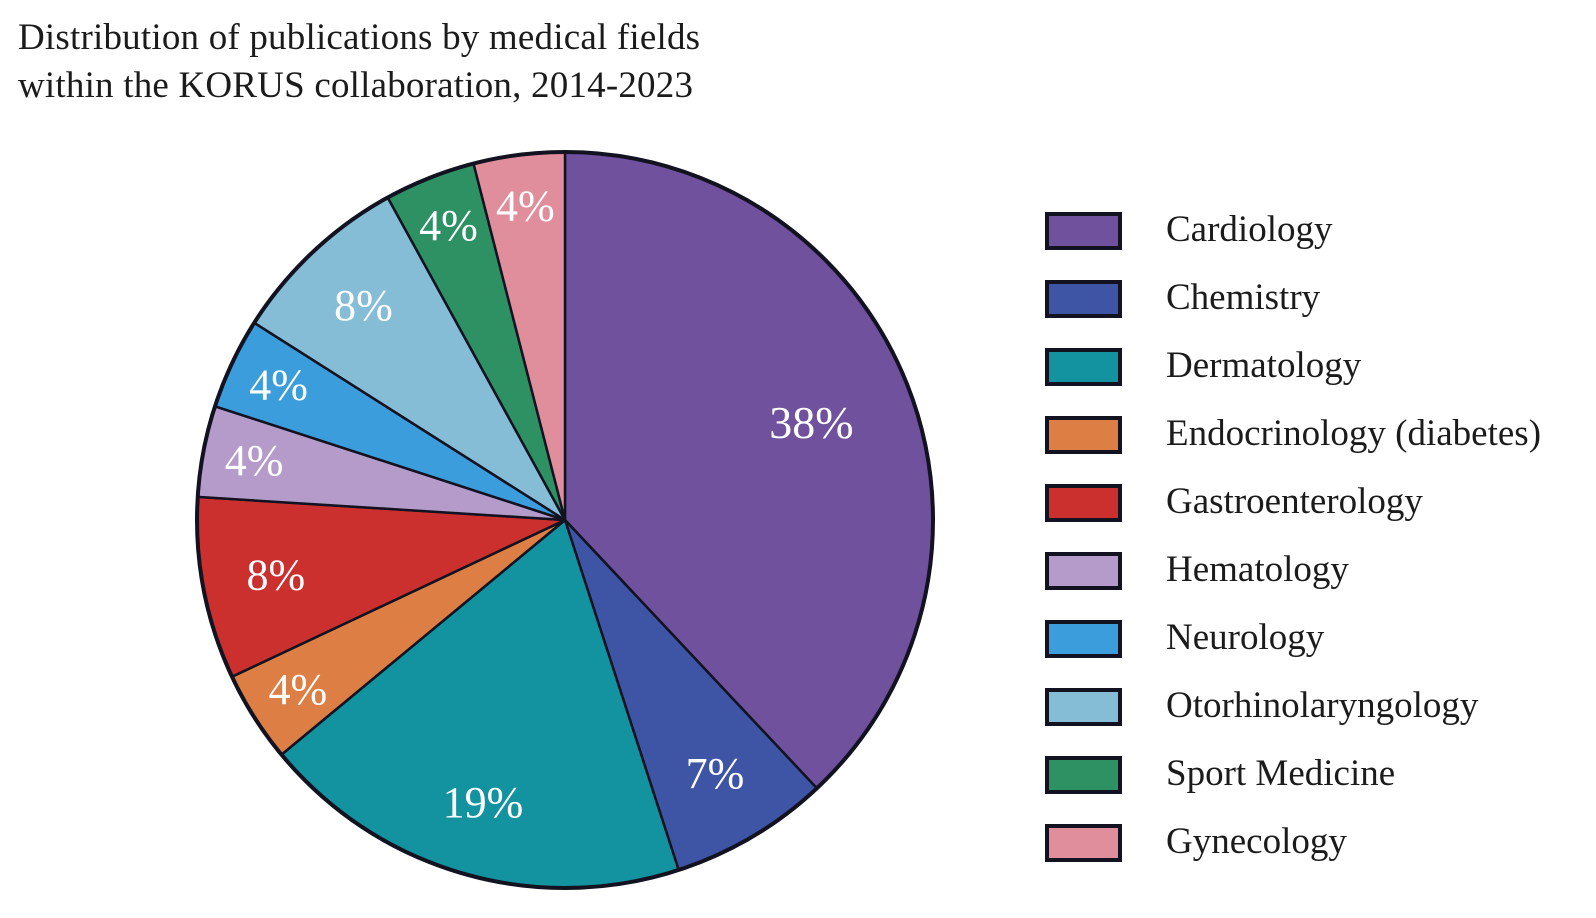 This screenshot has height=918, width=1596. I want to click on legend-swatch-otorhinolaryngology, so click(1083, 707).